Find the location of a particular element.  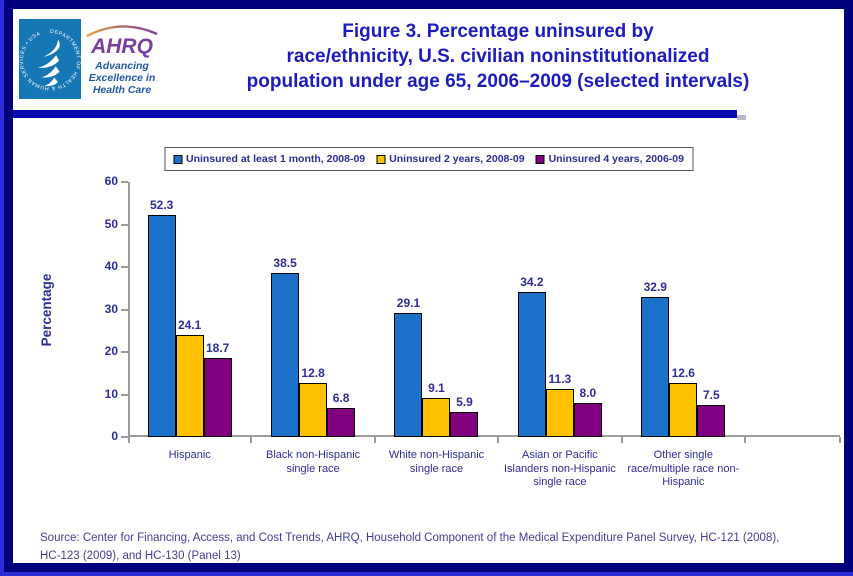

y-tick-label: 0 is located at coordinates (114, 436).